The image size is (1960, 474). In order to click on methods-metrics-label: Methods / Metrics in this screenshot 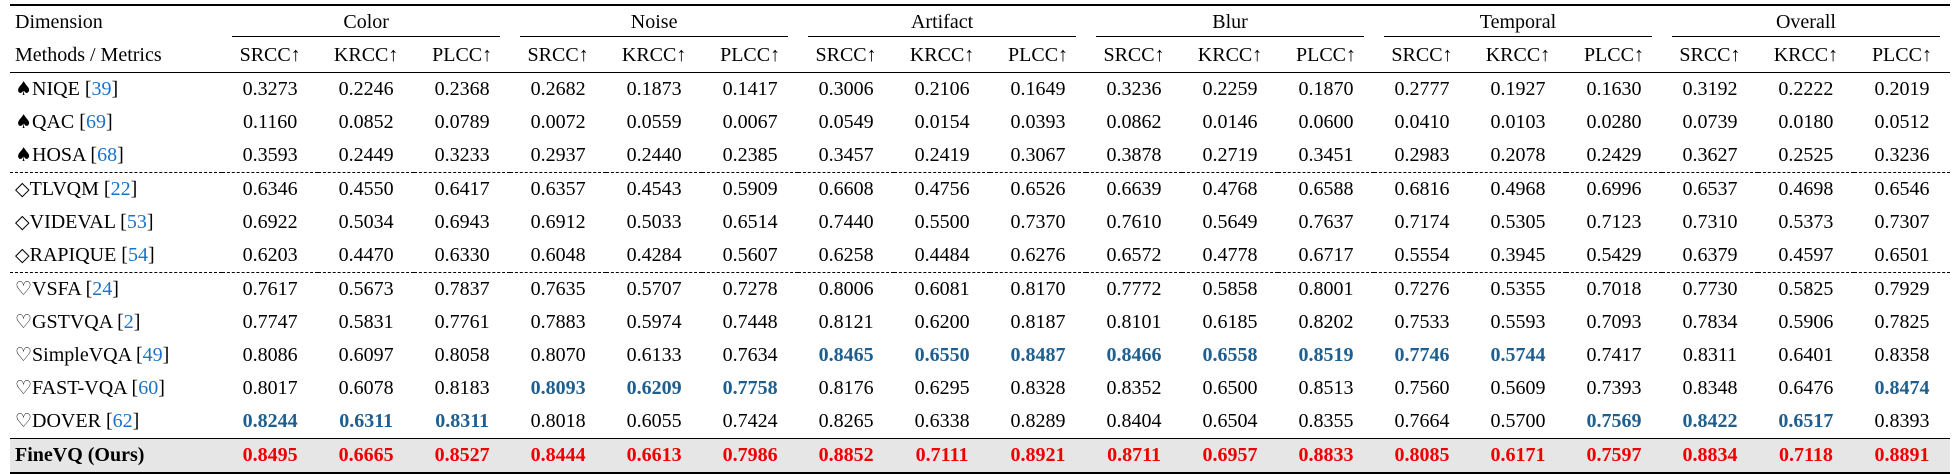, I will do `click(116, 56)`.